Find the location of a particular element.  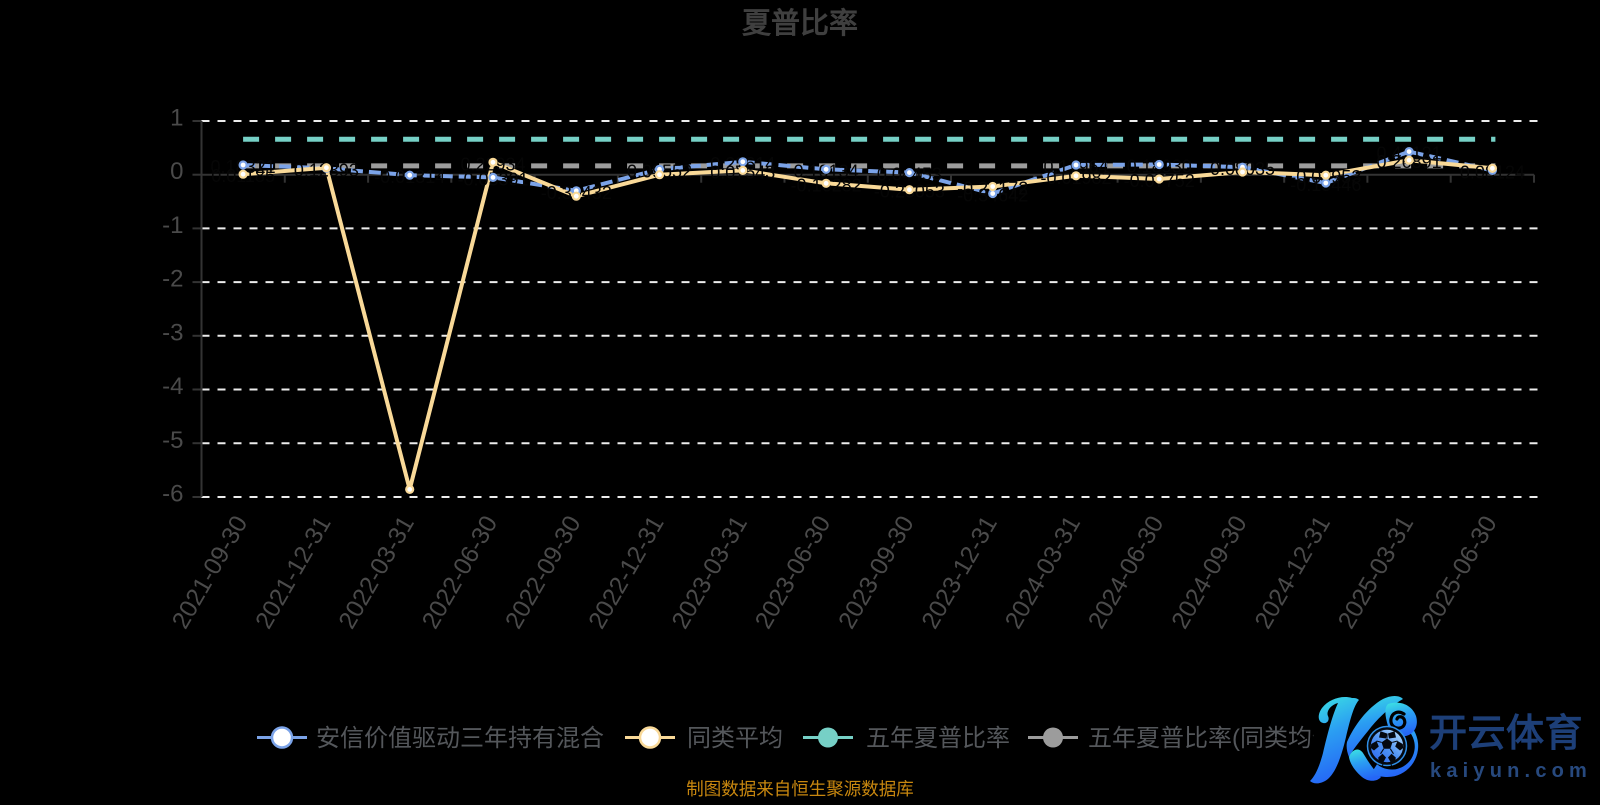

svg-text: 夏普比率 is located at coordinates (800, 23).